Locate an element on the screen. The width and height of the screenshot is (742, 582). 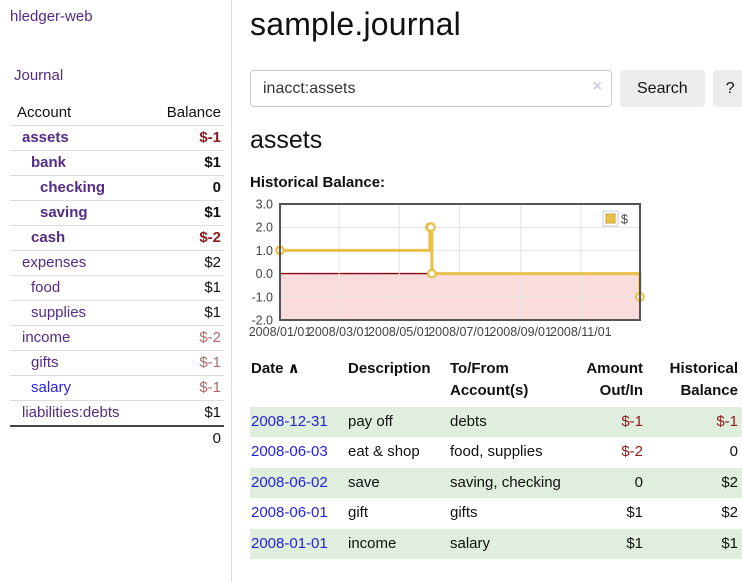
transaction-amount: 0 is located at coordinates (638, 482).